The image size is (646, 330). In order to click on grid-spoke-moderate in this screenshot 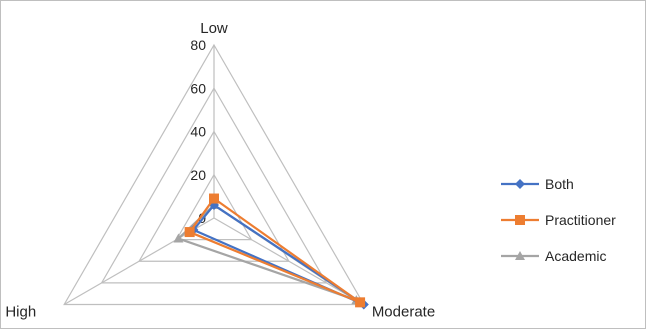, I will do `click(289, 261)`.